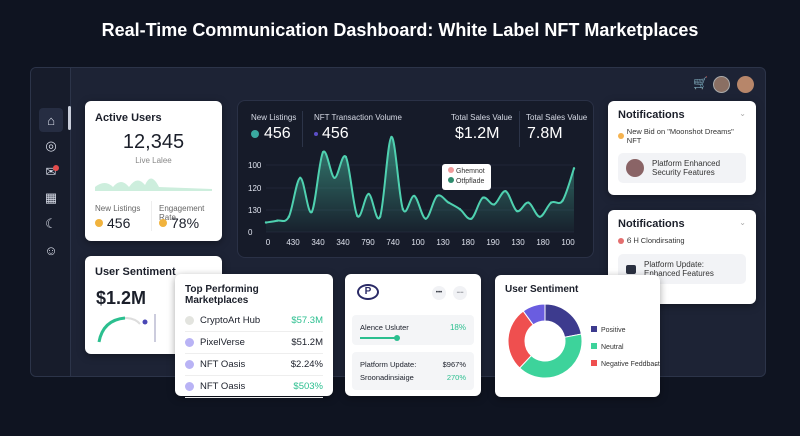 The image size is (800, 436). What do you see at coordinates (397, 338) in the screenshot?
I see `slider-handle` at bounding box center [397, 338].